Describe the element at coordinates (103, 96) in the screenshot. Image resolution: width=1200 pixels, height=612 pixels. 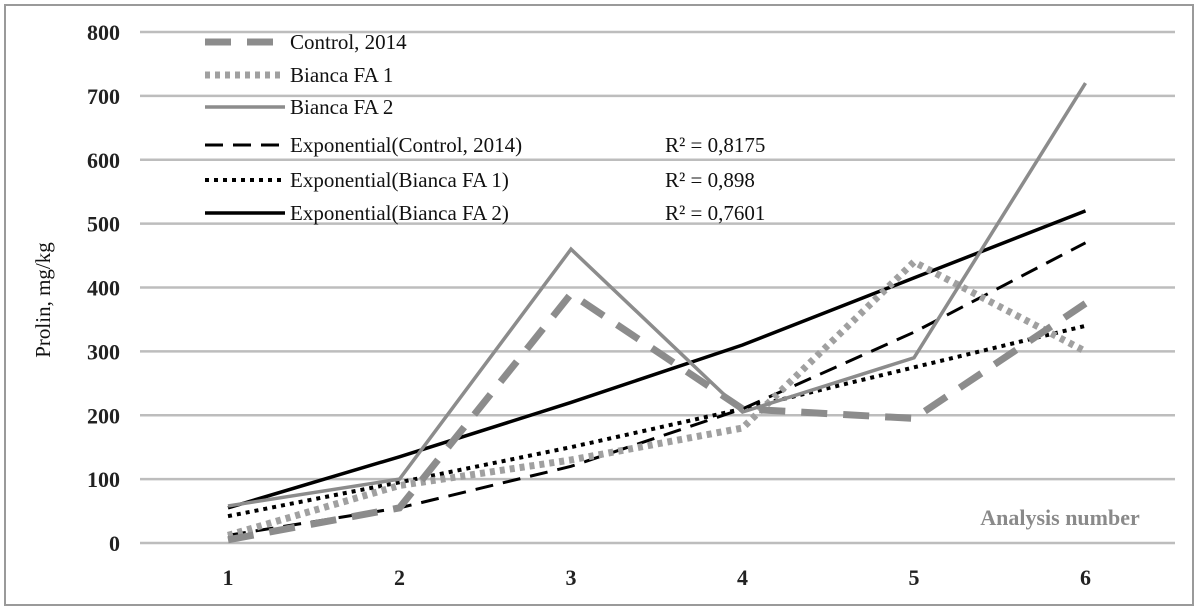
I see `y-tick-label: 700` at that location.